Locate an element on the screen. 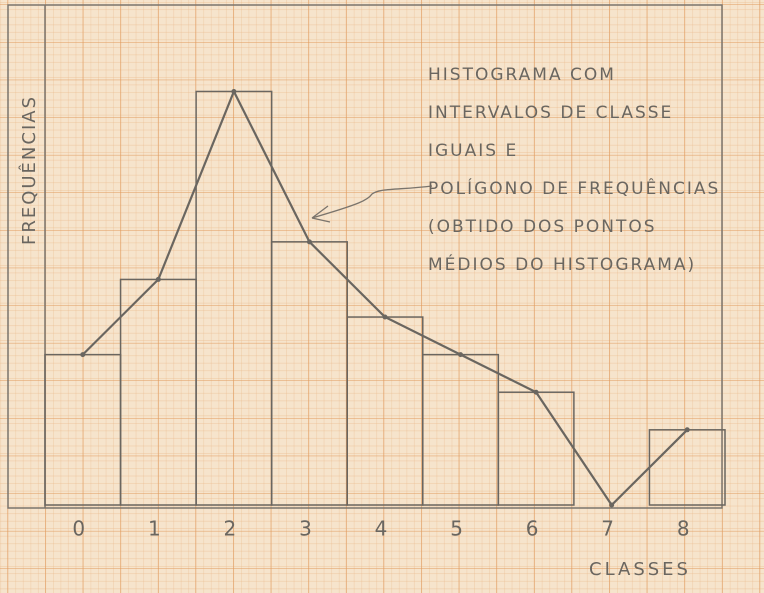 The height and width of the screenshot is (593, 764). x-tick-label: 2 is located at coordinates (230, 529).